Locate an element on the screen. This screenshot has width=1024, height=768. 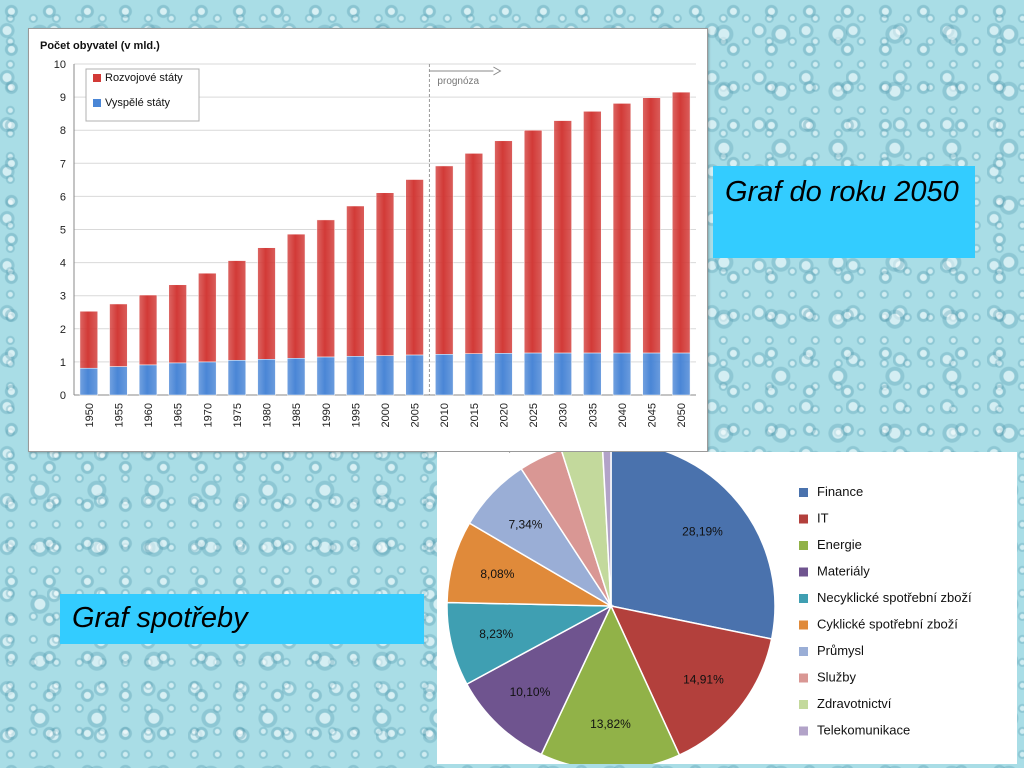
legend-box is located at coordinates (142, 95).